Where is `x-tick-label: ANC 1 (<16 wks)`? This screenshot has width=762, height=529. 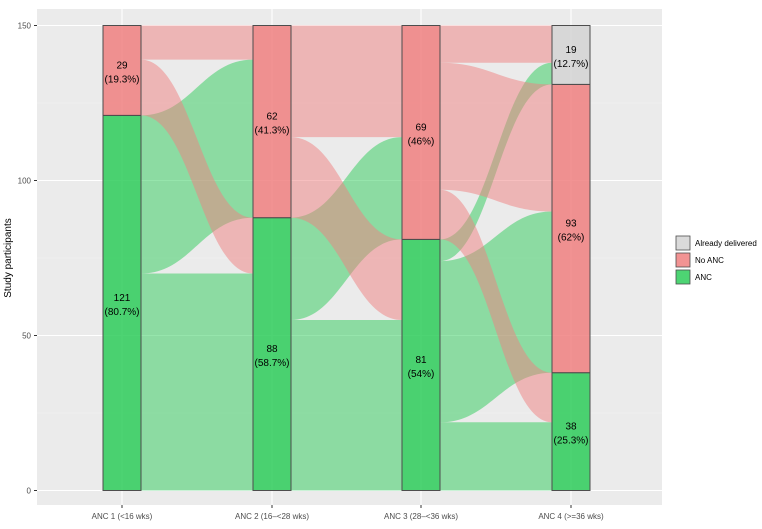 x-tick-label: ANC 1 (<16 wks) is located at coordinates (122, 516).